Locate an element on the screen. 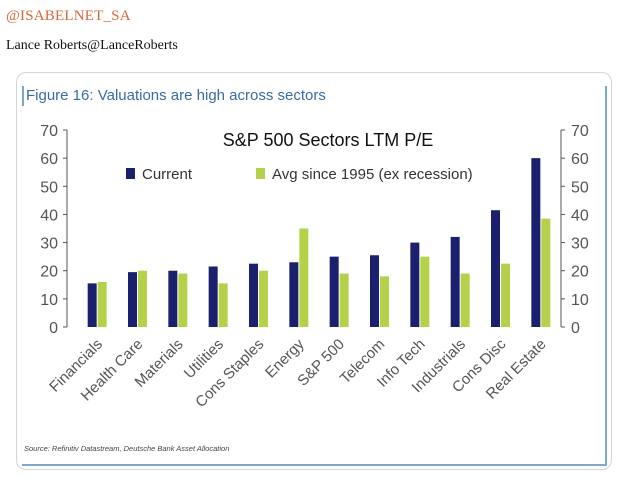 The height and width of the screenshot is (478, 617). figure-accent-bar is located at coordinates (23, 96).